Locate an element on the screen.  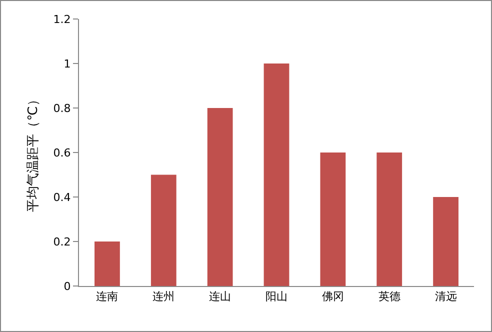
x-tick-label: 佛冈 is located at coordinates (333, 297).